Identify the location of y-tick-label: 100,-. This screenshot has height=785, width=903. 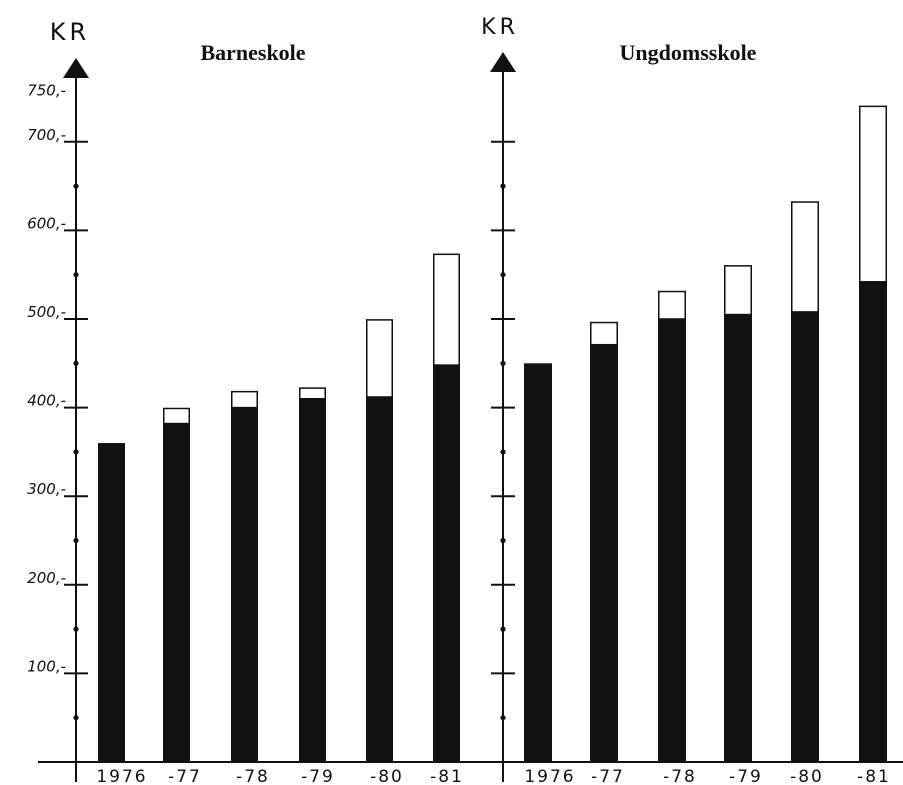
(46, 666).